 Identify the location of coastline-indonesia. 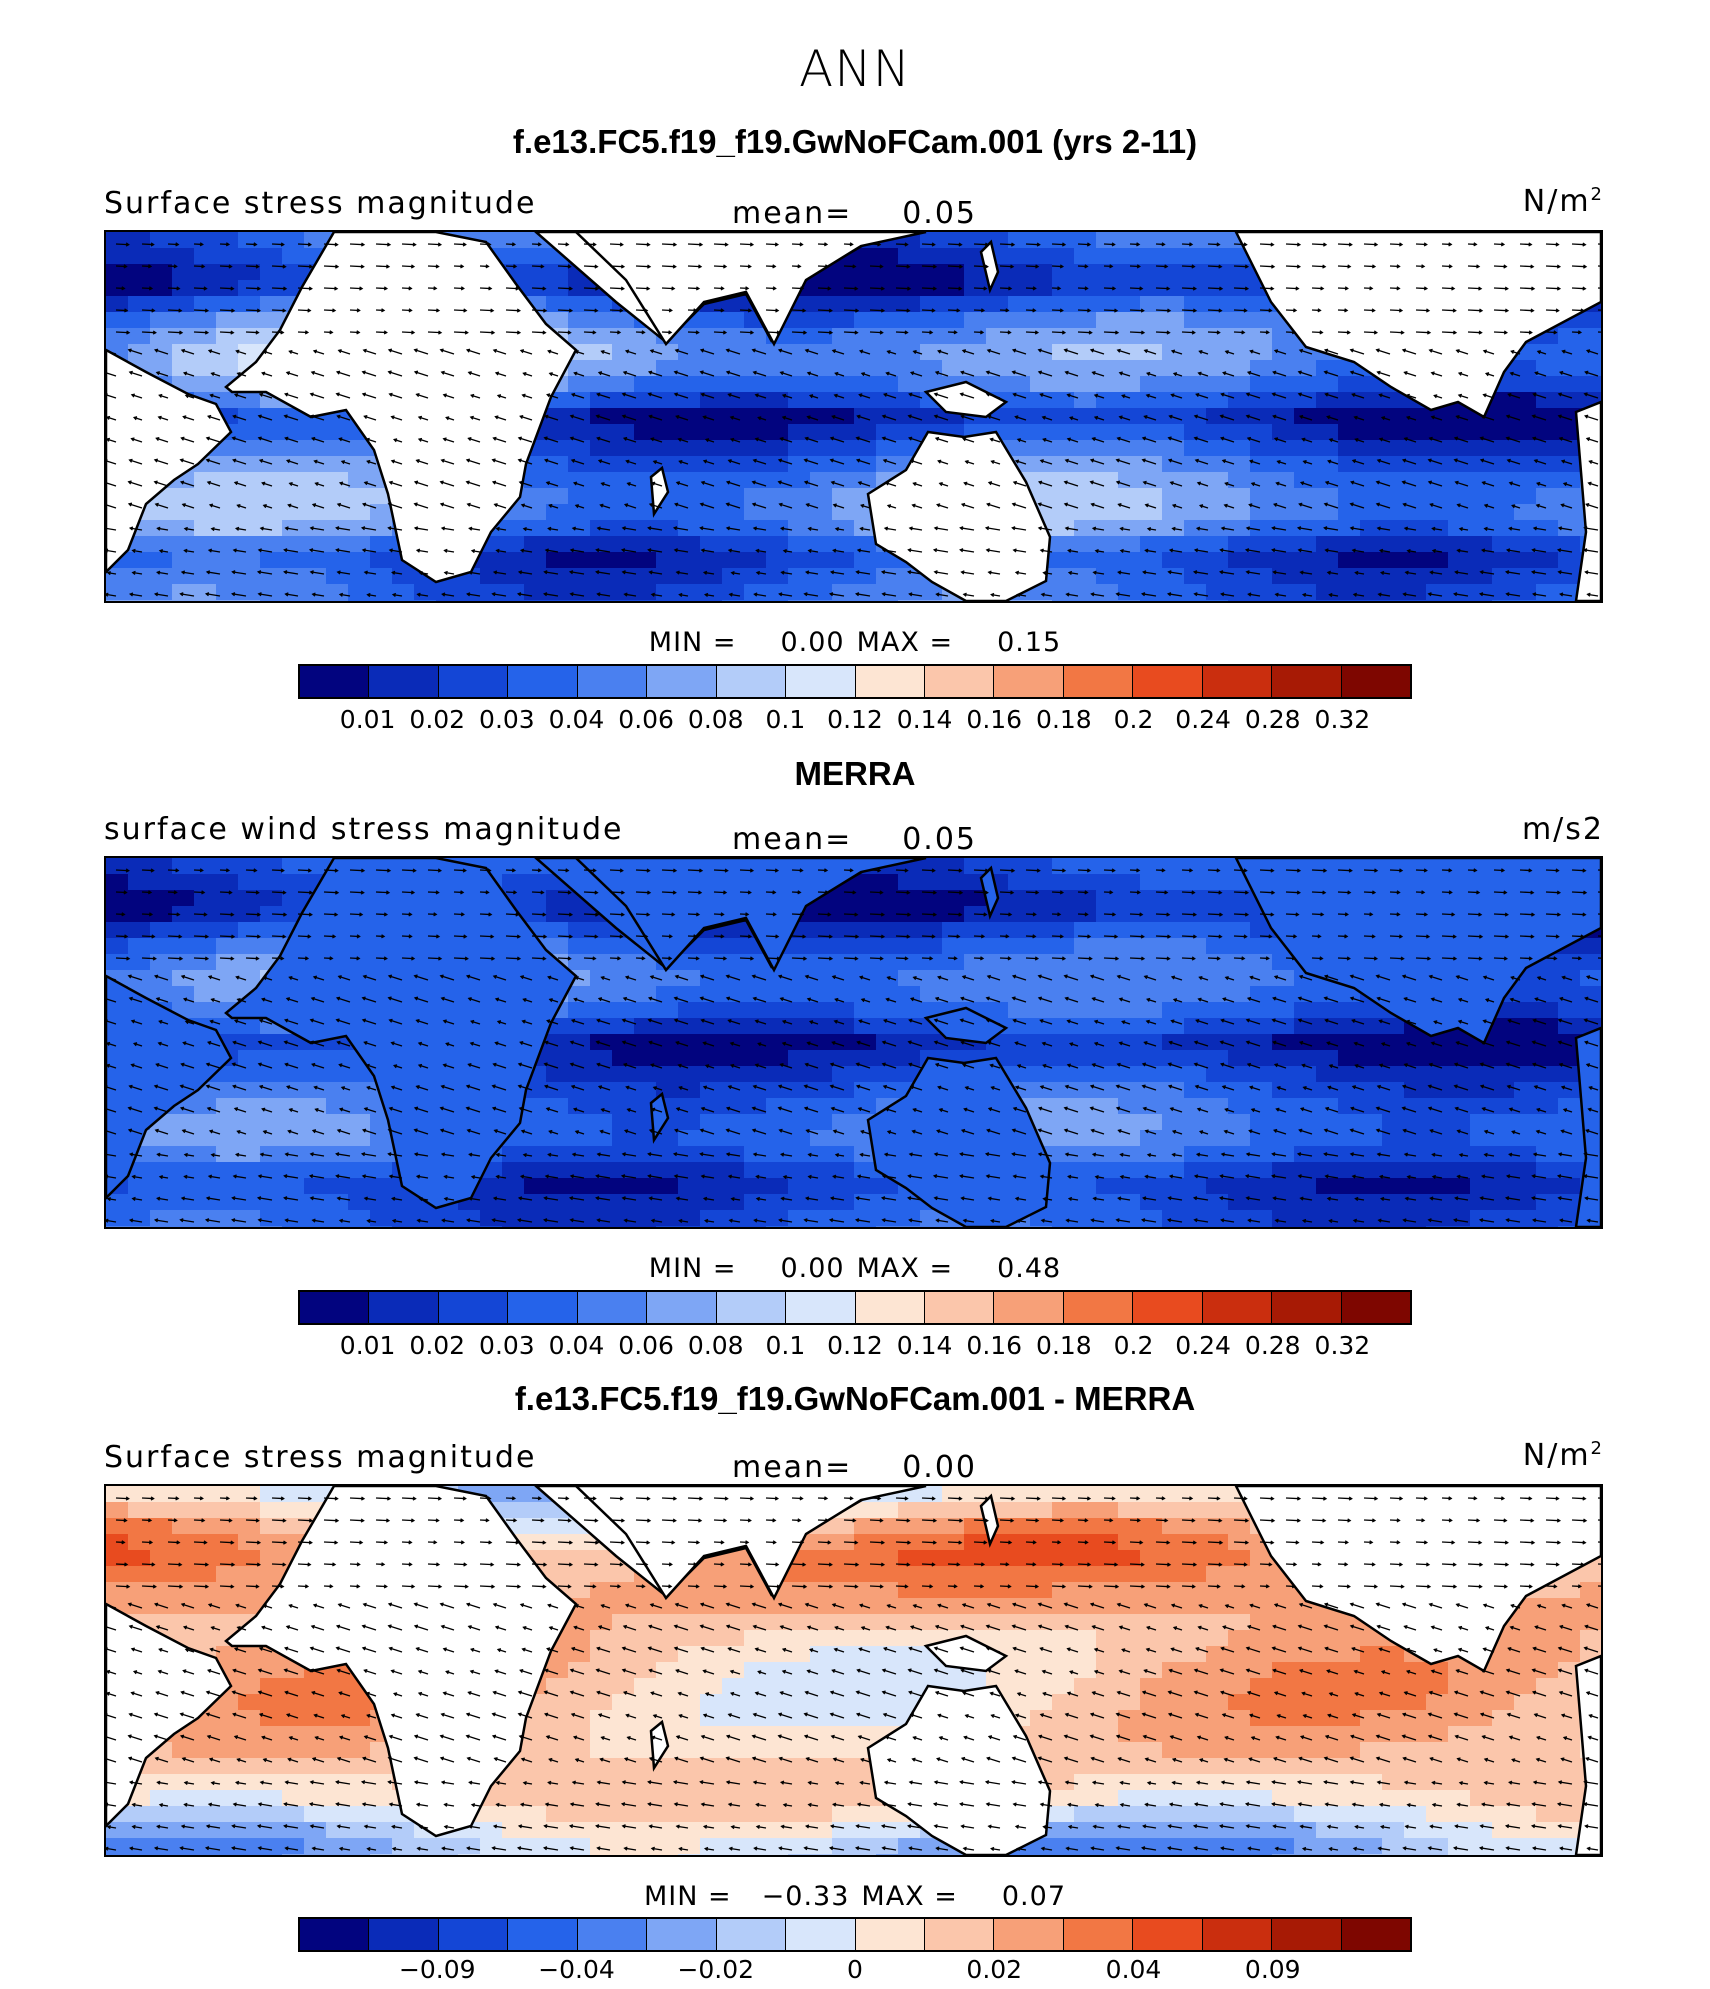
(966, 399).